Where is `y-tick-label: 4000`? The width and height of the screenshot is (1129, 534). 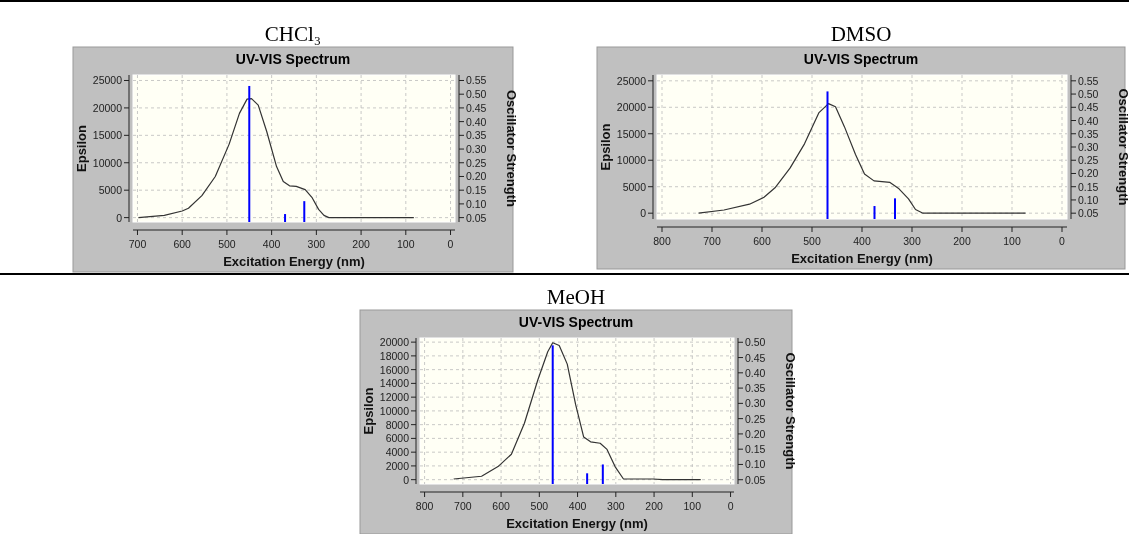 y-tick-label: 4000 is located at coordinates (397, 452).